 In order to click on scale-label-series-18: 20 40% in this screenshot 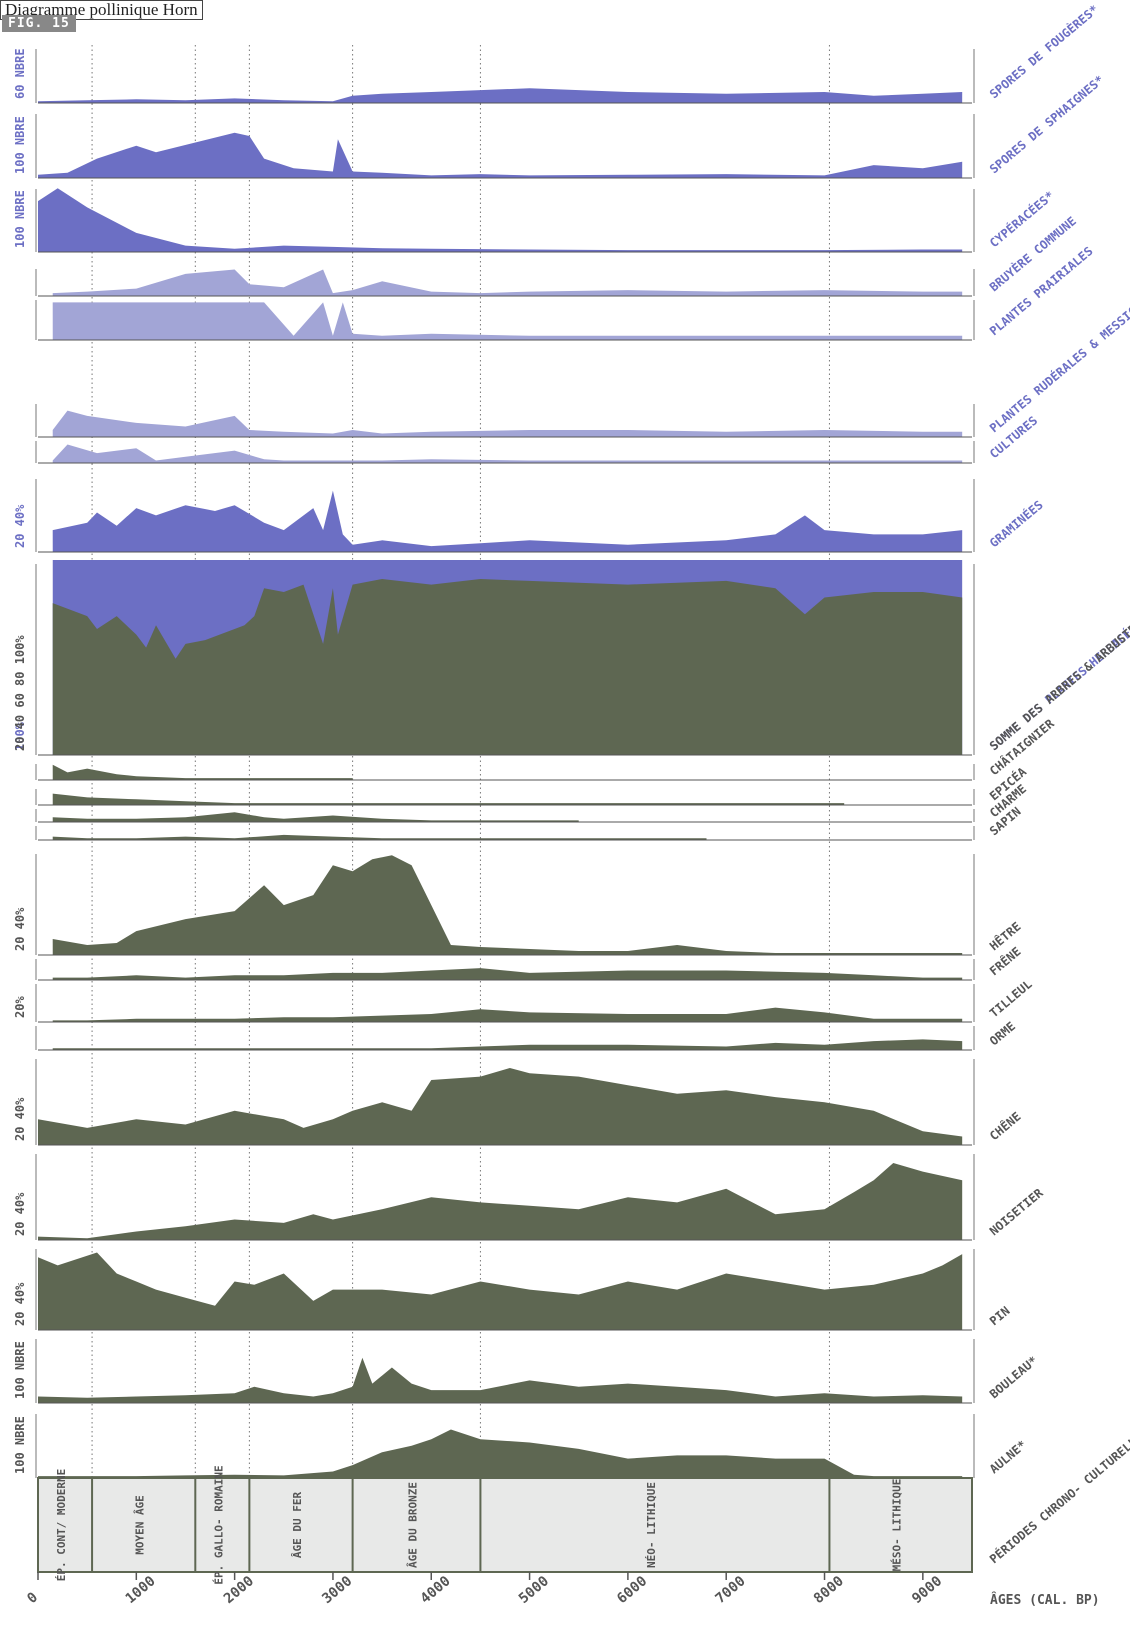, I will do `click(20, 1119)`.